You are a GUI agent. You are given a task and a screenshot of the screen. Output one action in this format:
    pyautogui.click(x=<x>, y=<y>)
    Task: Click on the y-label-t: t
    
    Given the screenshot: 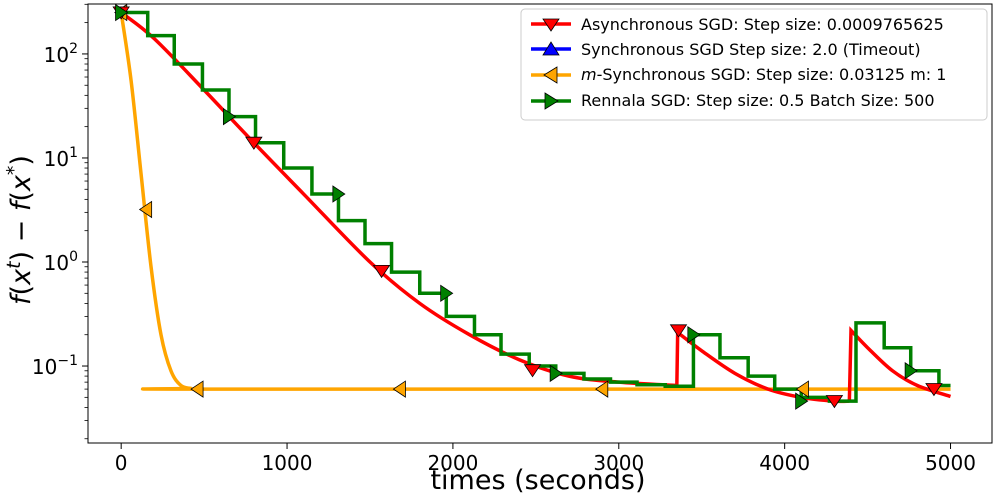 What is the action you would take?
    pyautogui.click(x=14, y=264)
    